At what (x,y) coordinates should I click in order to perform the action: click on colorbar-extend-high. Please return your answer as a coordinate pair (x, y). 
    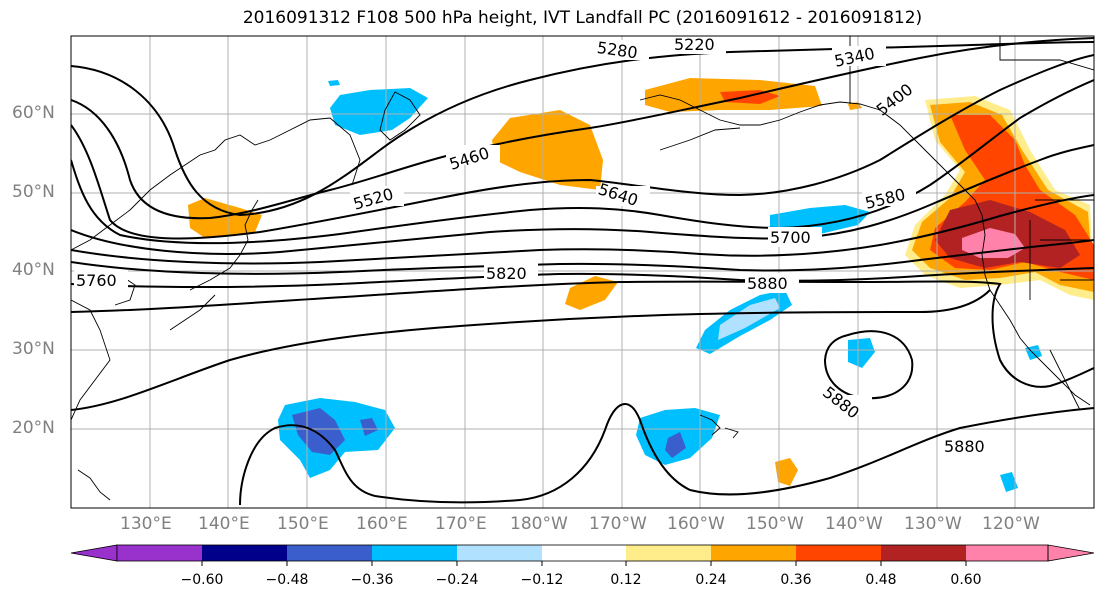
    Looking at the image, I should click on (1071, 553).